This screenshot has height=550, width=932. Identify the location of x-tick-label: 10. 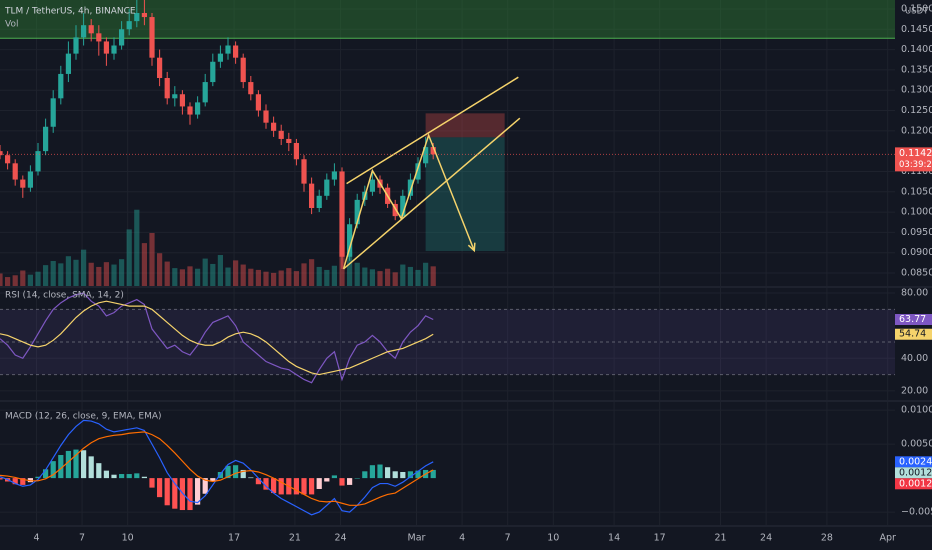
(553, 538).